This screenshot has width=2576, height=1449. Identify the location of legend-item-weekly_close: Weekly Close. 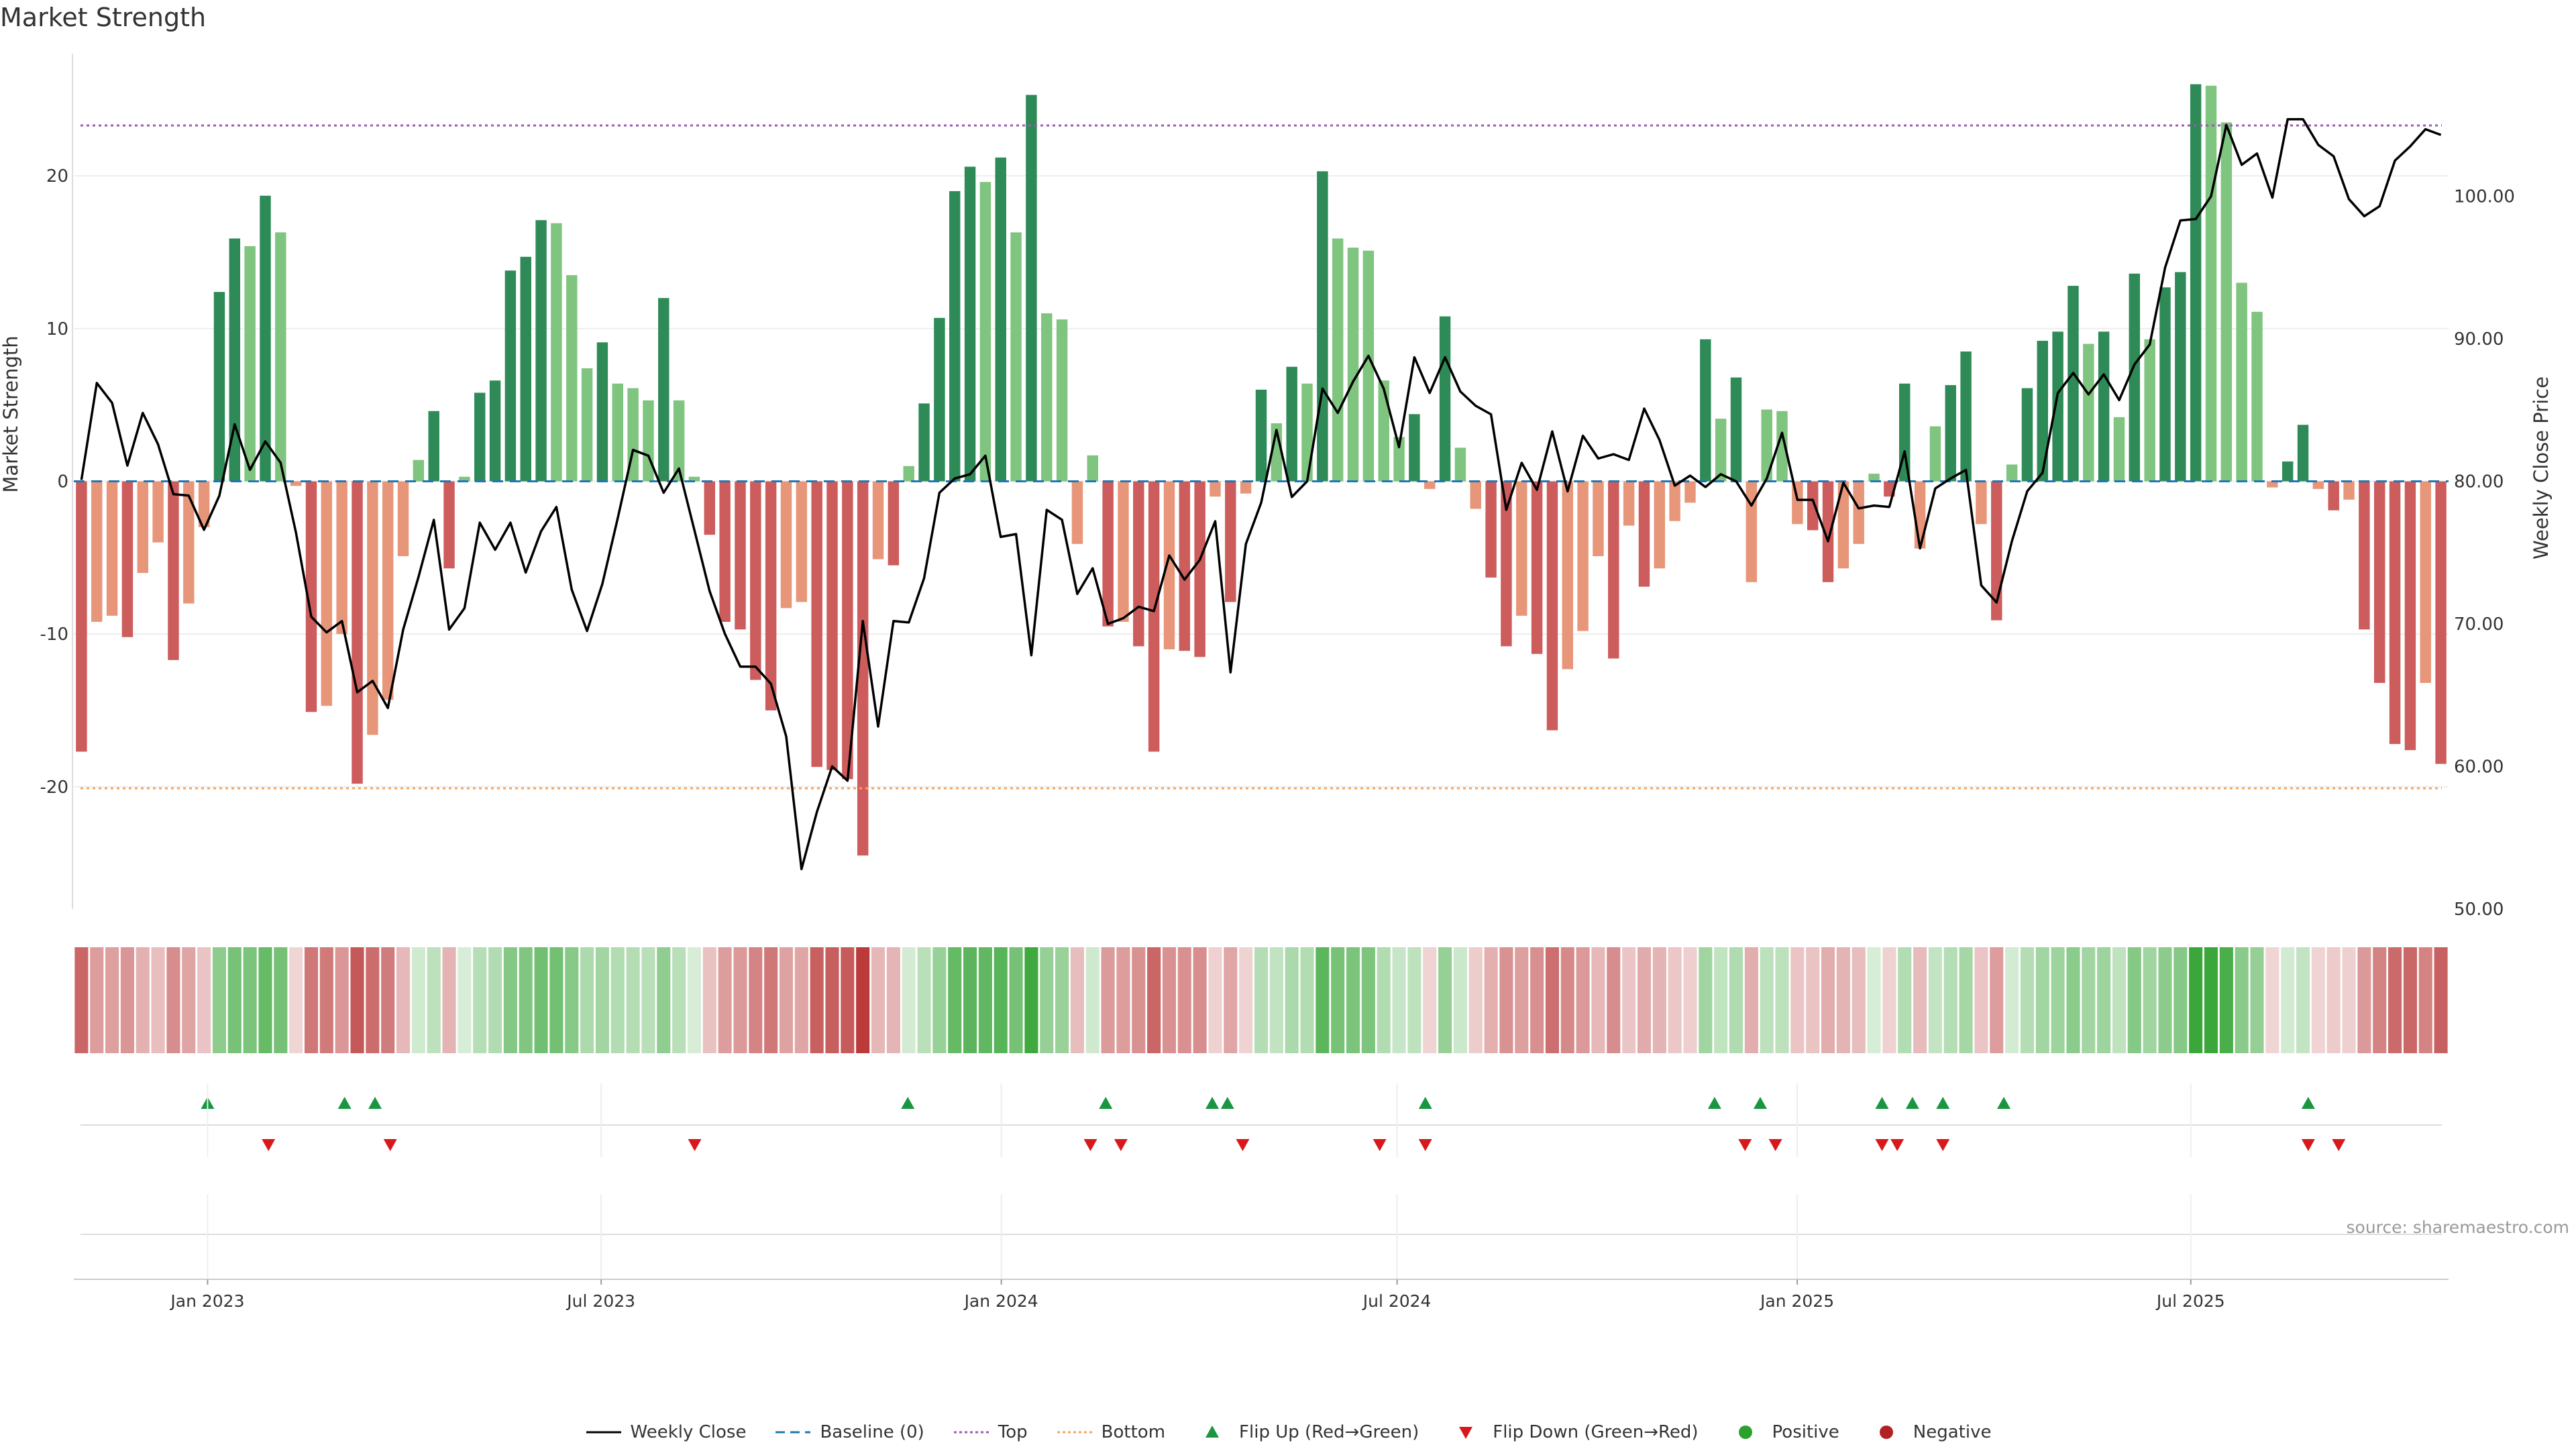
(665, 1432).